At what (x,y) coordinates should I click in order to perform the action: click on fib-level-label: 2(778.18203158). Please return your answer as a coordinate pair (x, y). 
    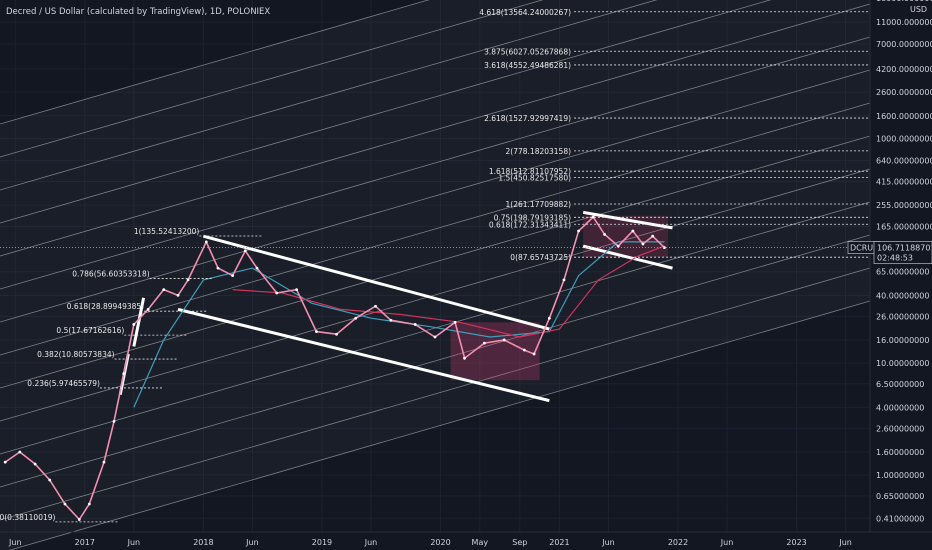
    Looking at the image, I should click on (539, 151).